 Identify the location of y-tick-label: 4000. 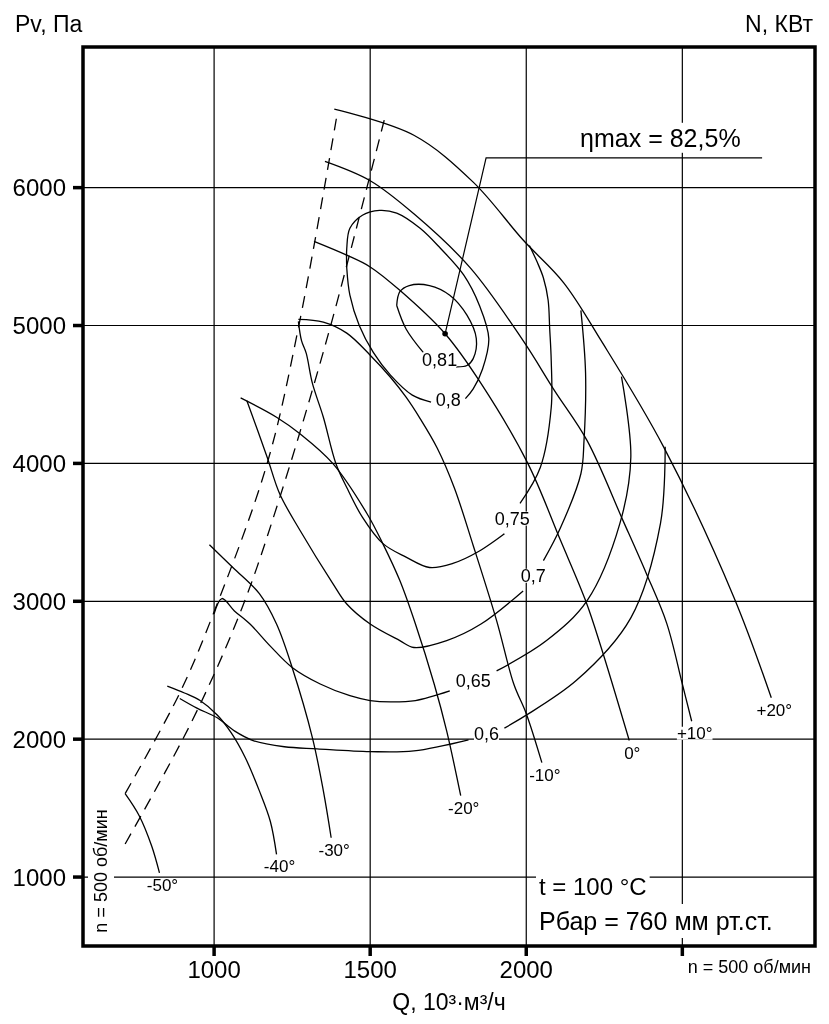
(39, 463).